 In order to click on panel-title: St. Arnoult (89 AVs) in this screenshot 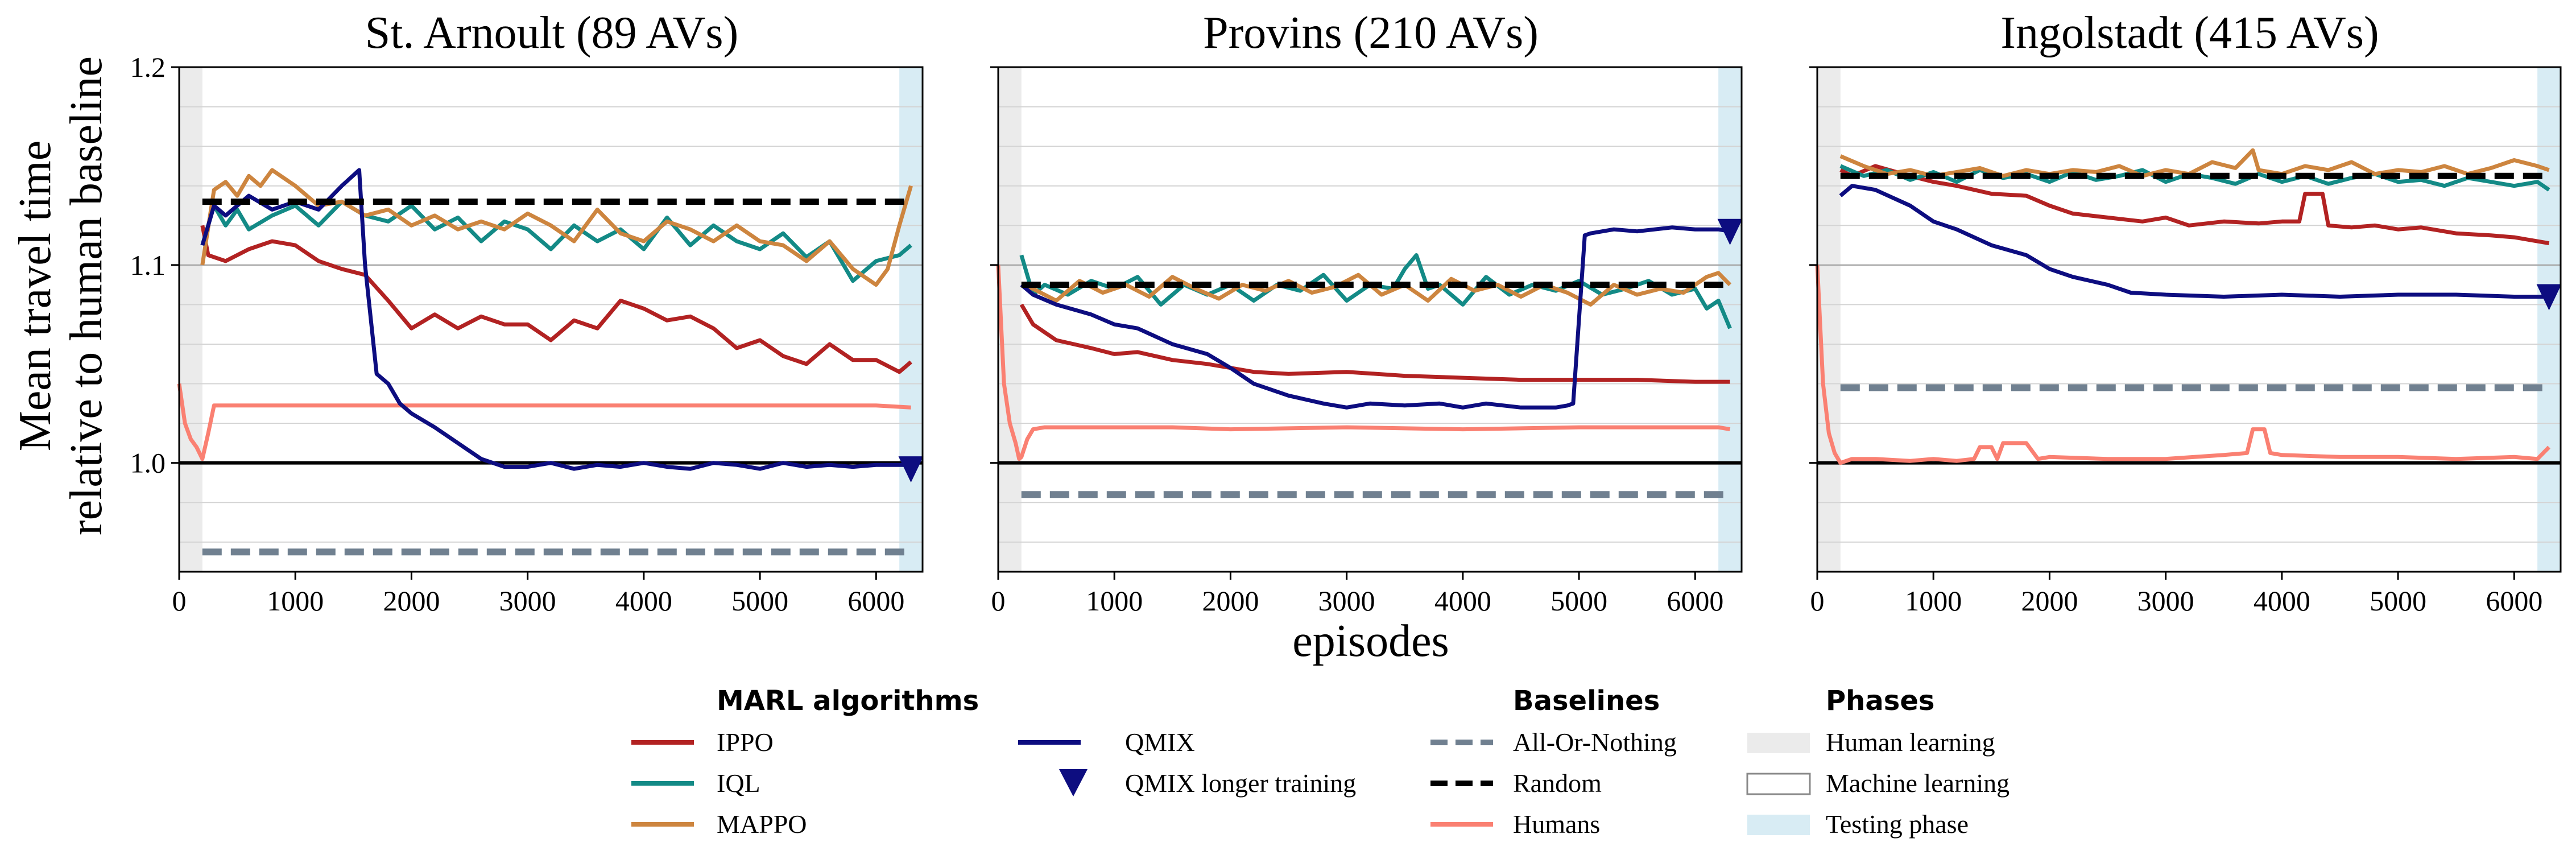, I will do `click(551, 33)`.